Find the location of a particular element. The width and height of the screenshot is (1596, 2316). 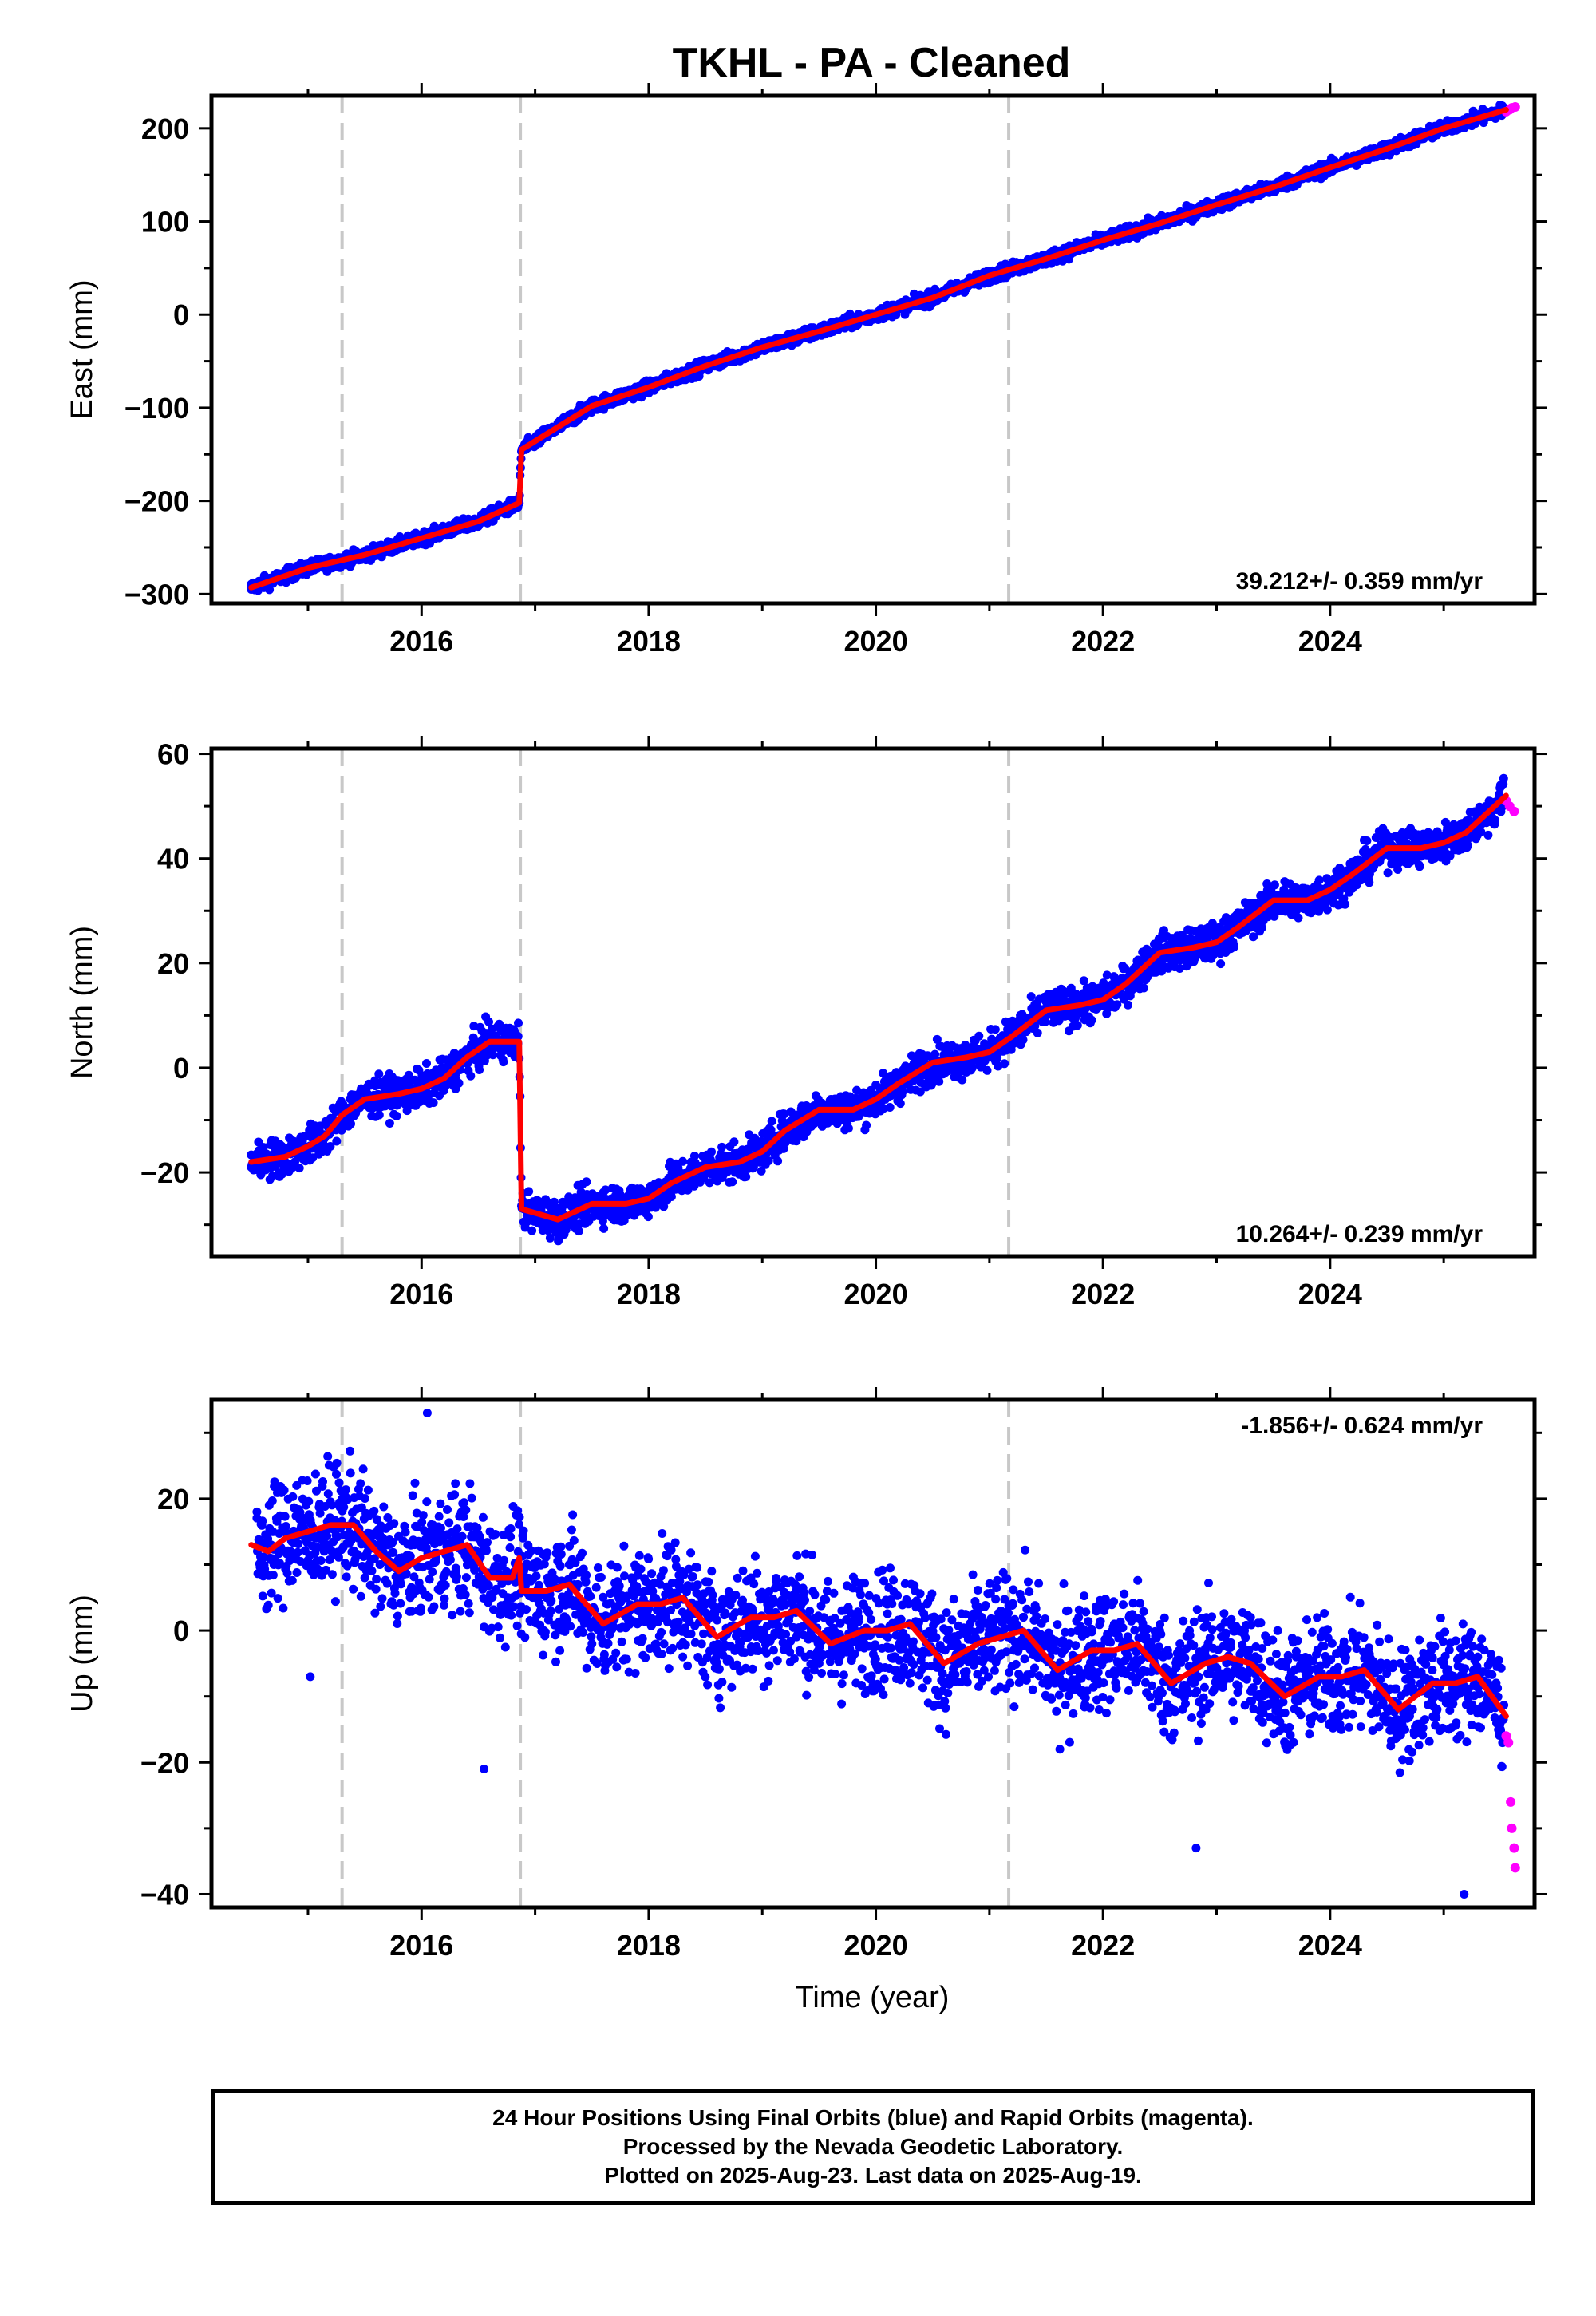

x-tick-label: 2018 is located at coordinates (649, 641).